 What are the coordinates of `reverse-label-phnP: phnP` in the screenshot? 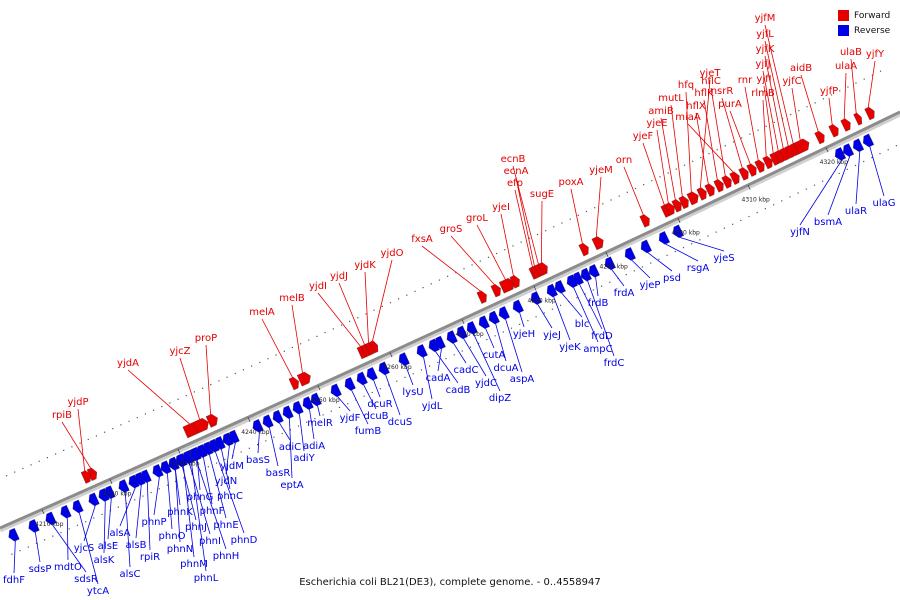 It's located at (153, 522).